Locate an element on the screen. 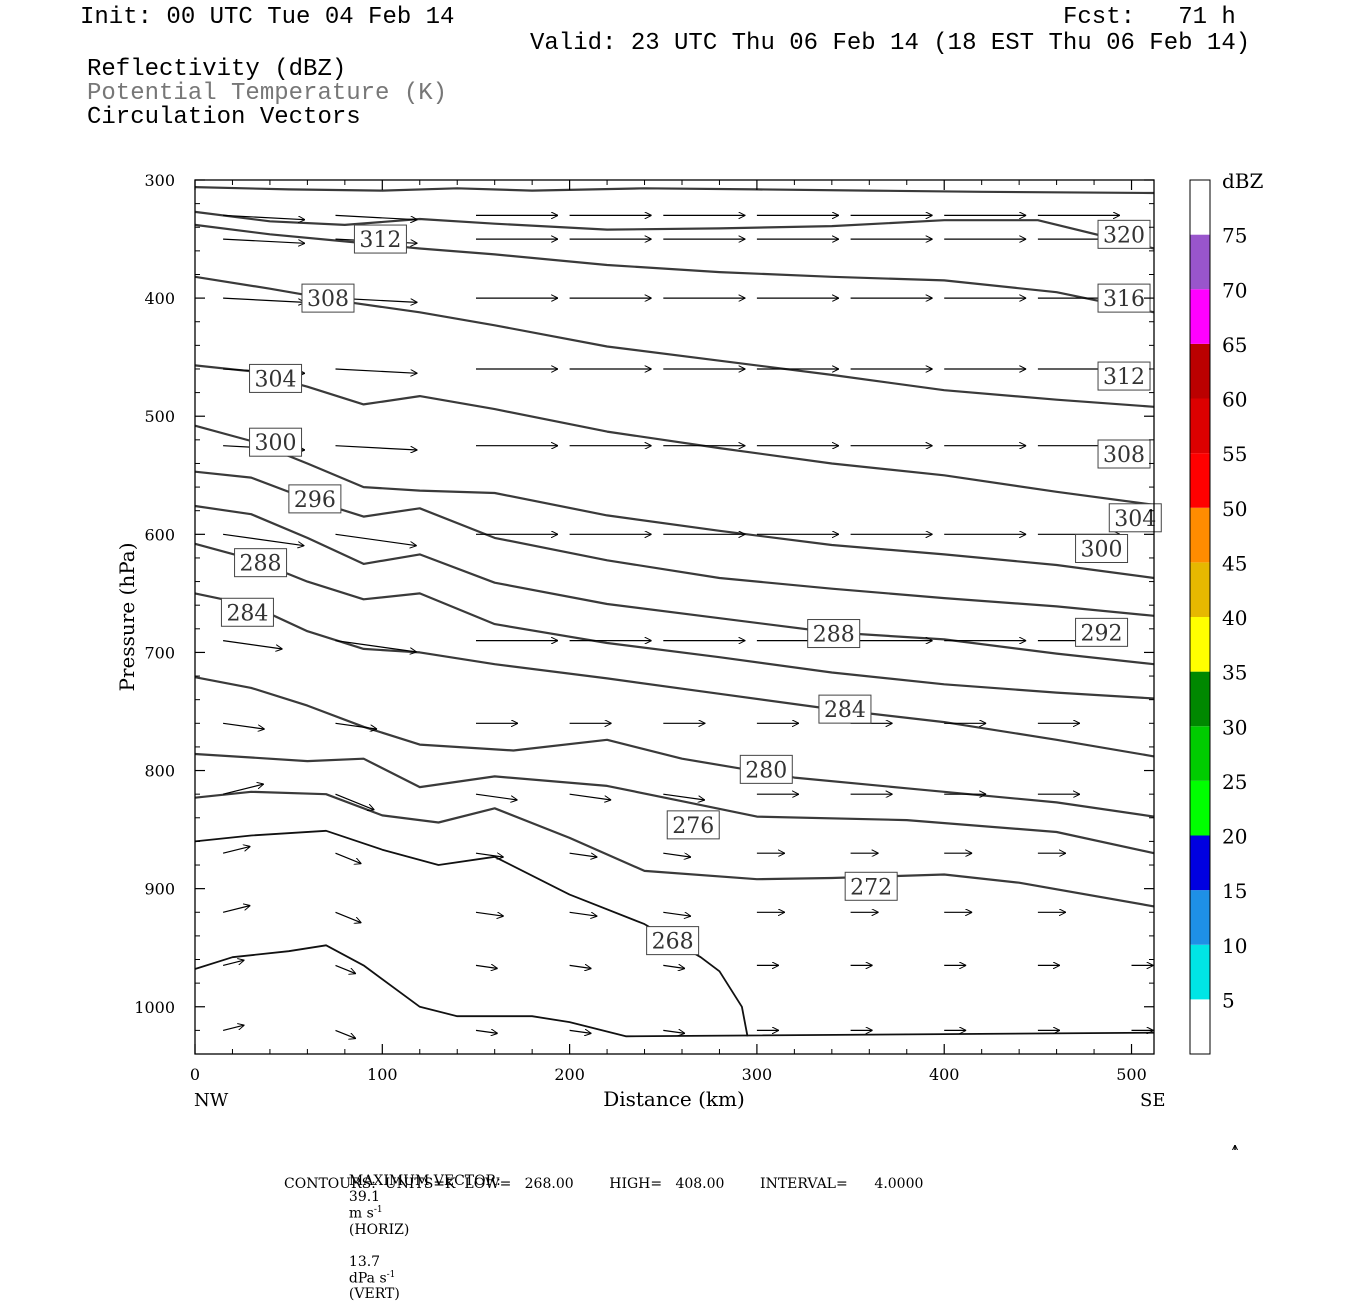  colorbar-label: 5 is located at coordinates (1228, 1000).